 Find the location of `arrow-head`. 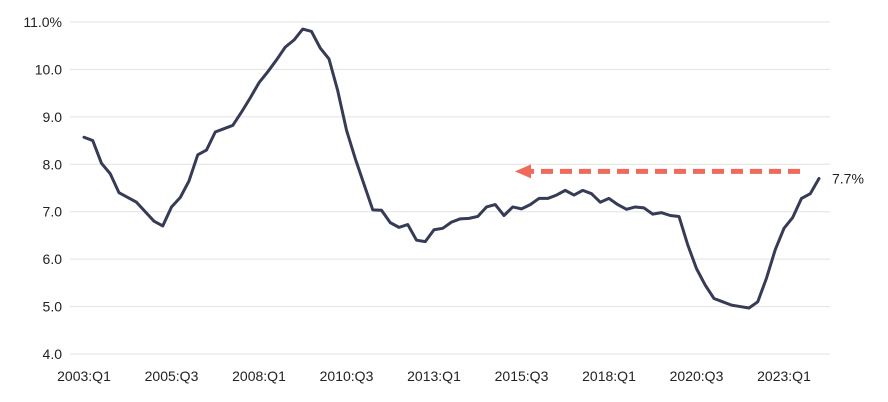

arrow-head is located at coordinates (523, 171).